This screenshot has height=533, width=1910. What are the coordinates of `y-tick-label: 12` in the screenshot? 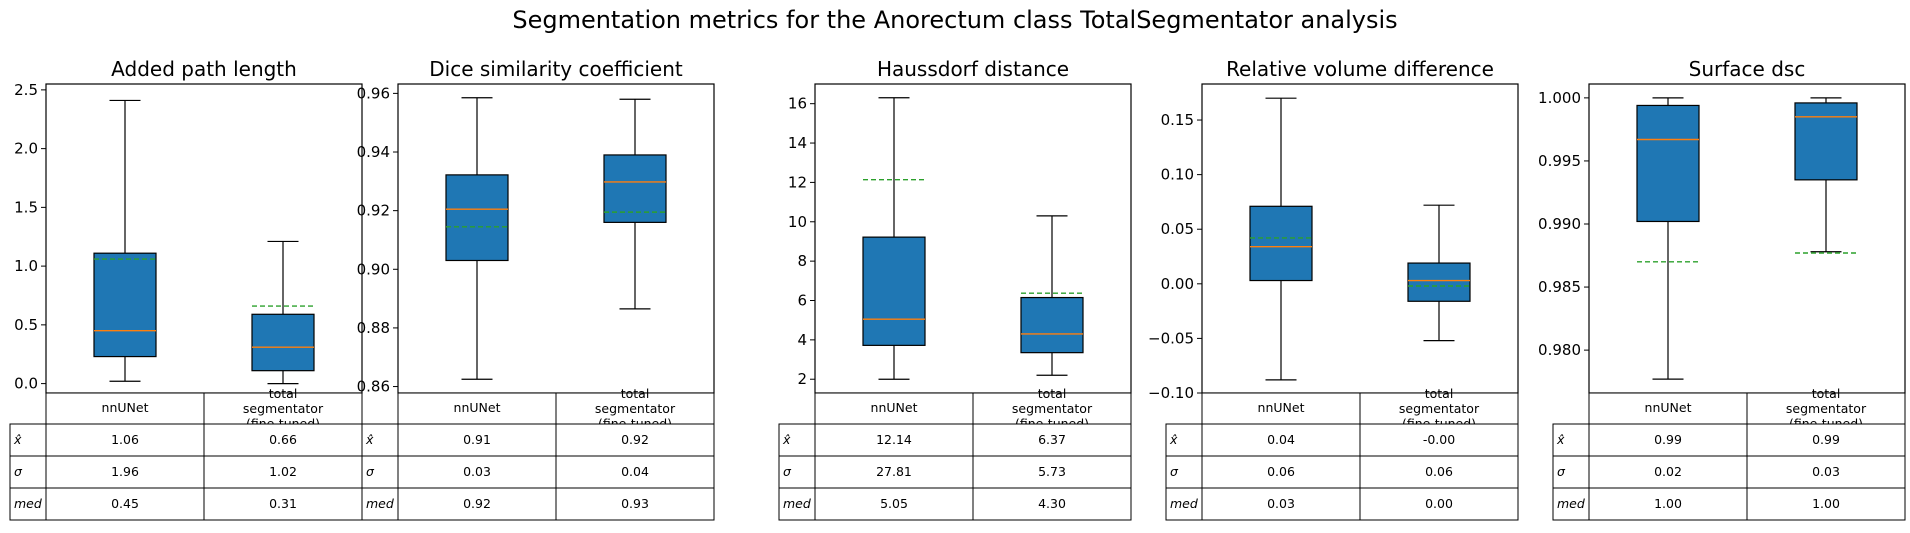 It's located at (797, 182).